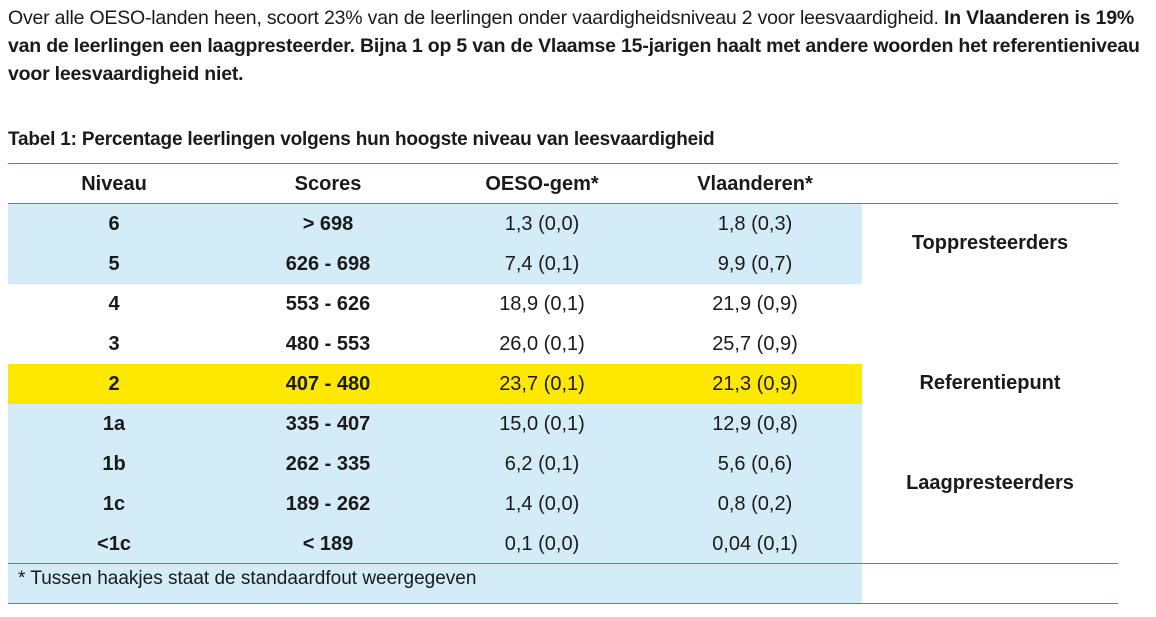  I want to click on cell-oeso: 15,0 (0,1), so click(542, 424).